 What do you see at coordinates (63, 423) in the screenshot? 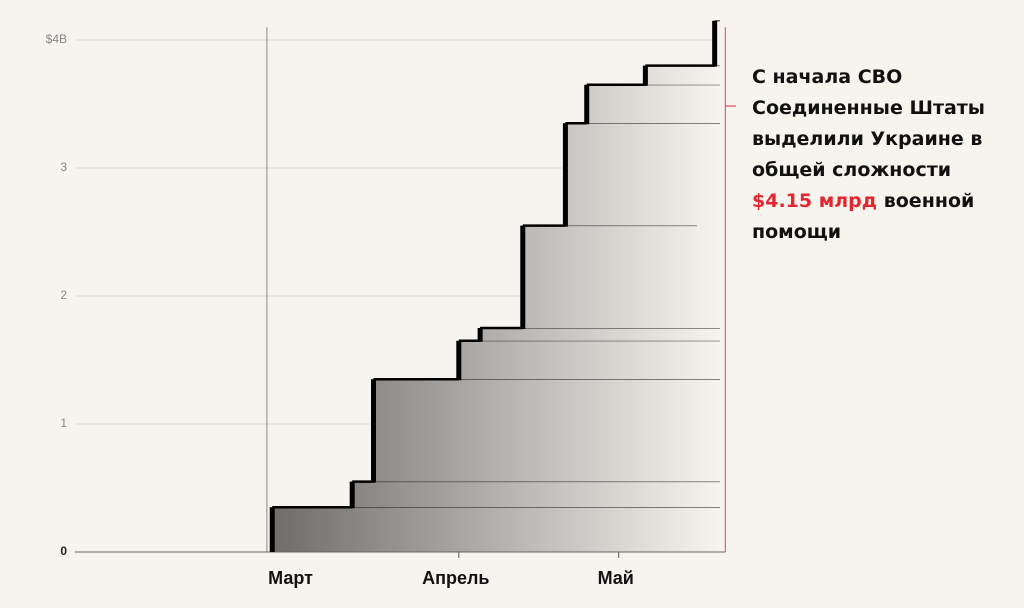
I see `y-tick-label: 1` at bounding box center [63, 423].